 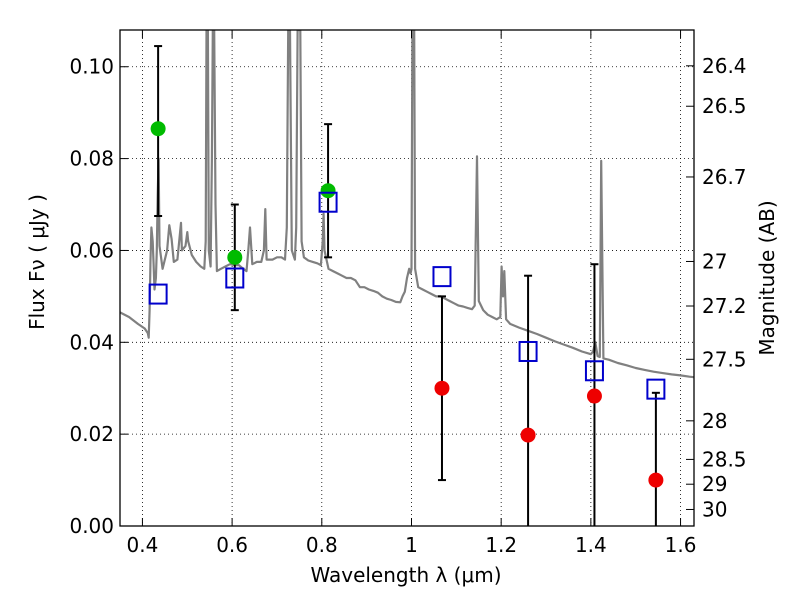 What do you see at coordinates (37, 262) in the screenshot?
I see `y-axis-title: Flux Fν ( μJy )` at bounding box center [37, 262].